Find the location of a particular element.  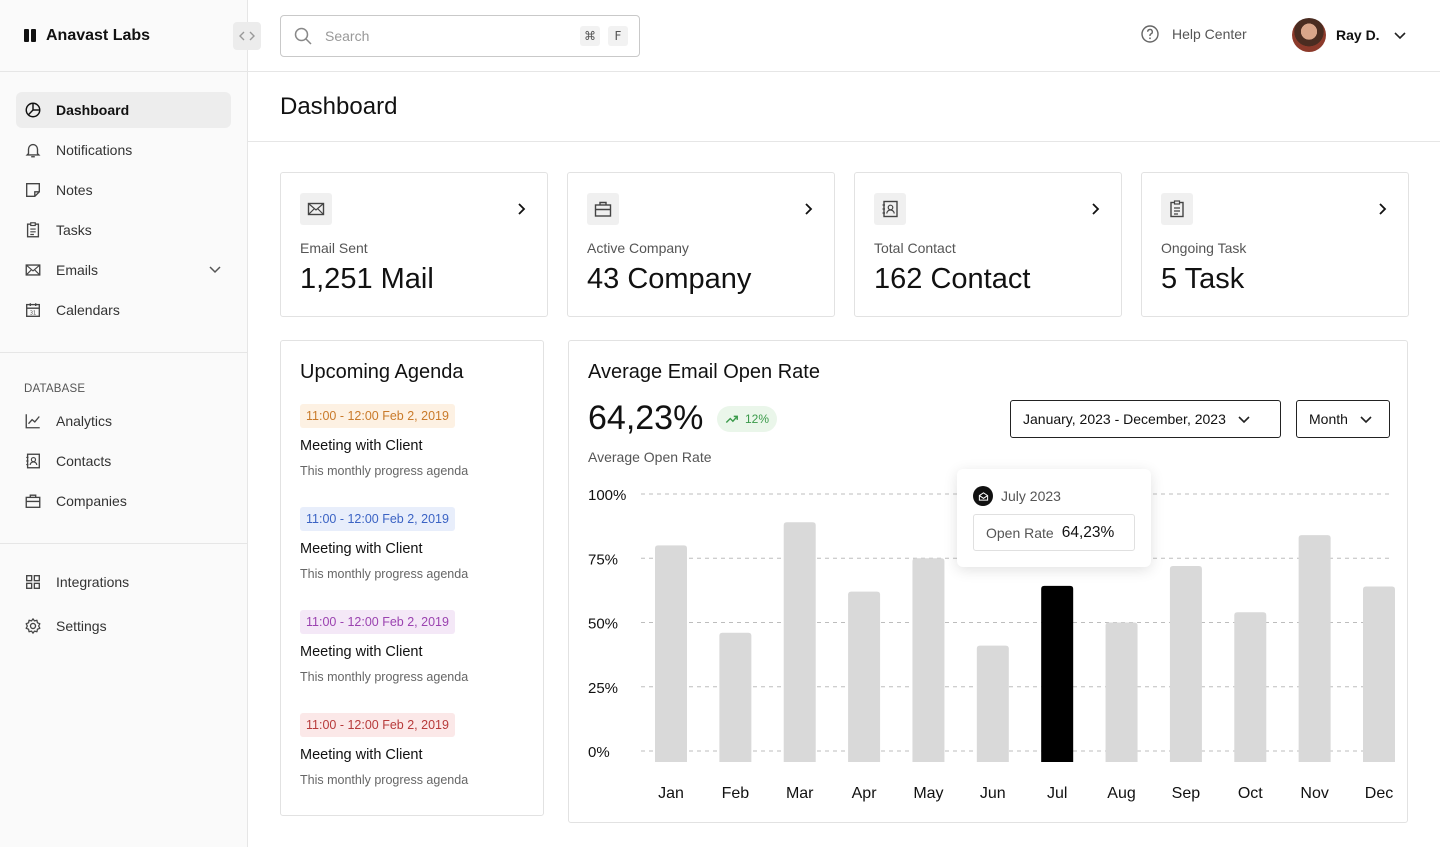

agenda-item-desc: This monthly progress agenda is located at coordinates (384, 574).